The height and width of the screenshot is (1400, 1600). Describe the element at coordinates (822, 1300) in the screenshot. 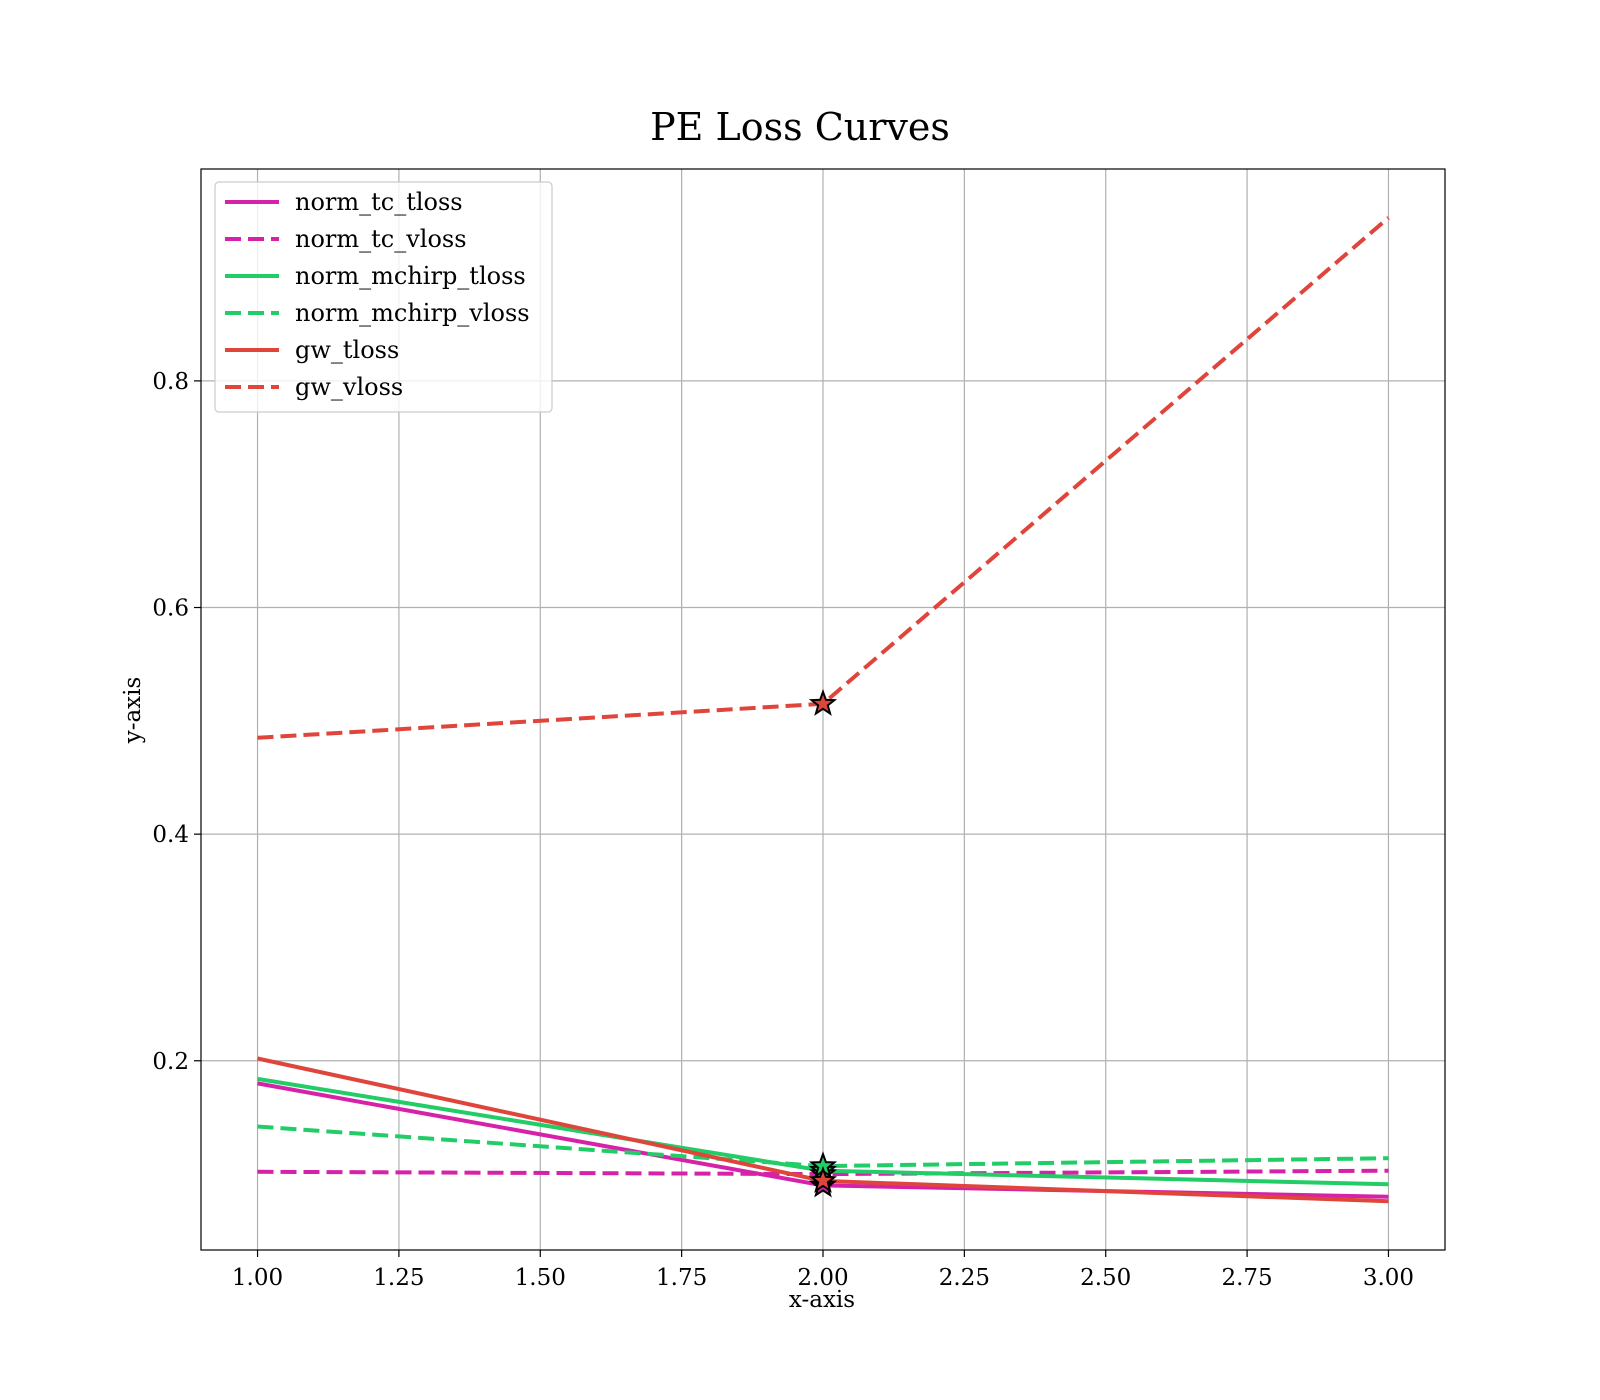

I see `x-axis-label: x-axis` at that location.